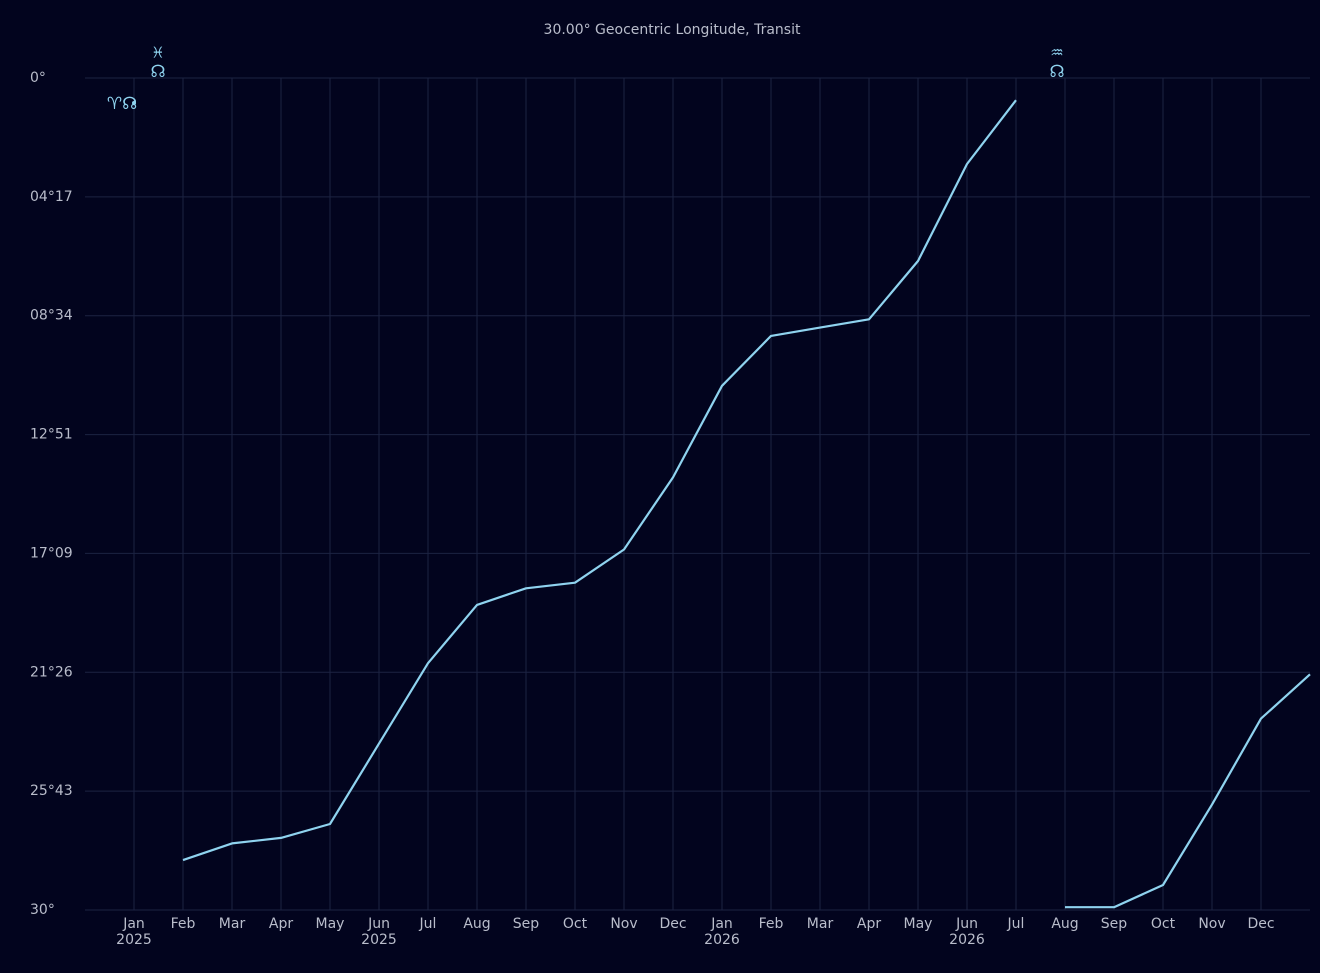 Image resolution: width=1320 pixels, height=973 pixels. What do you see at coordinates (134, 103) in the screenshot?
I see `line-point` at bounding box center [134, 103].